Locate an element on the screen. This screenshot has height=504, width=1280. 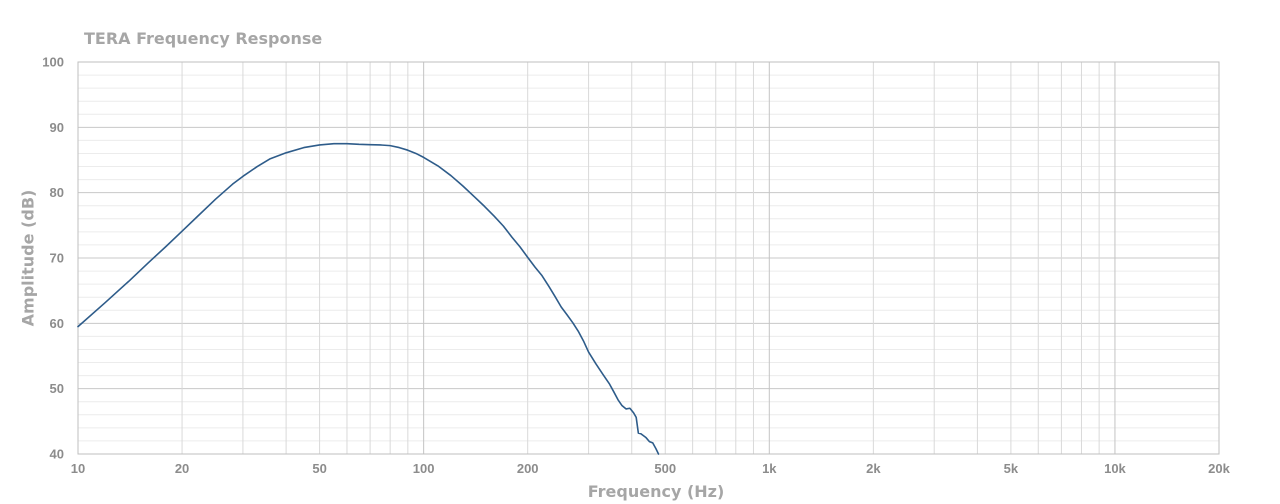
chart-title: TERA Frequency Response is located at coordinates (203, 38).